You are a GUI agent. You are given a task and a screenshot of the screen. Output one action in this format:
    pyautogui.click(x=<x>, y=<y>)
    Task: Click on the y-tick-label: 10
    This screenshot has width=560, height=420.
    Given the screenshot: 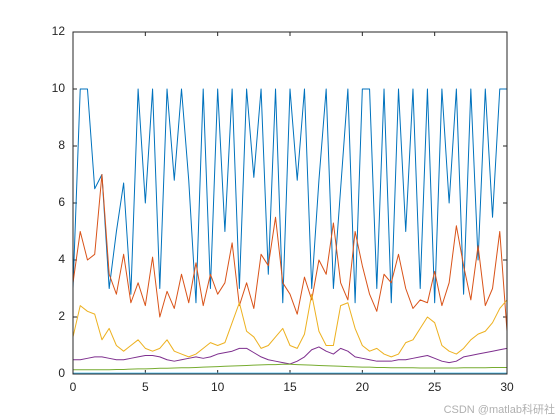 What is the action you would take?
    pyautogui.click(x=59, y=88)
    